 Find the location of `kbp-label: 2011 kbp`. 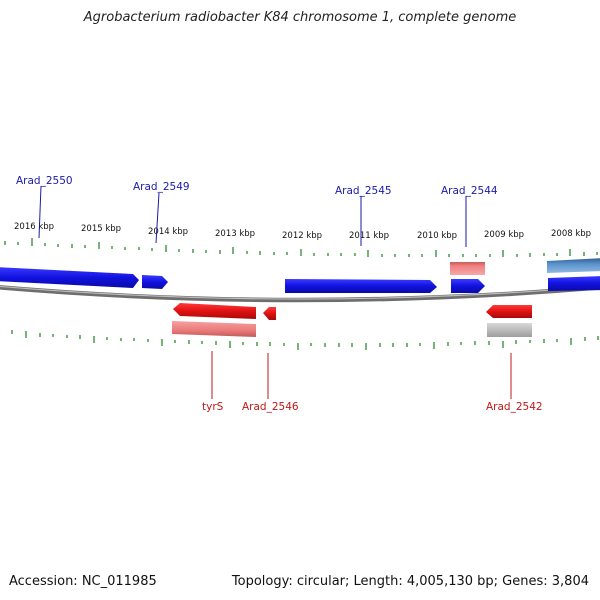

kbp-label: 2011 kbp is located at coordinates (369, 236).